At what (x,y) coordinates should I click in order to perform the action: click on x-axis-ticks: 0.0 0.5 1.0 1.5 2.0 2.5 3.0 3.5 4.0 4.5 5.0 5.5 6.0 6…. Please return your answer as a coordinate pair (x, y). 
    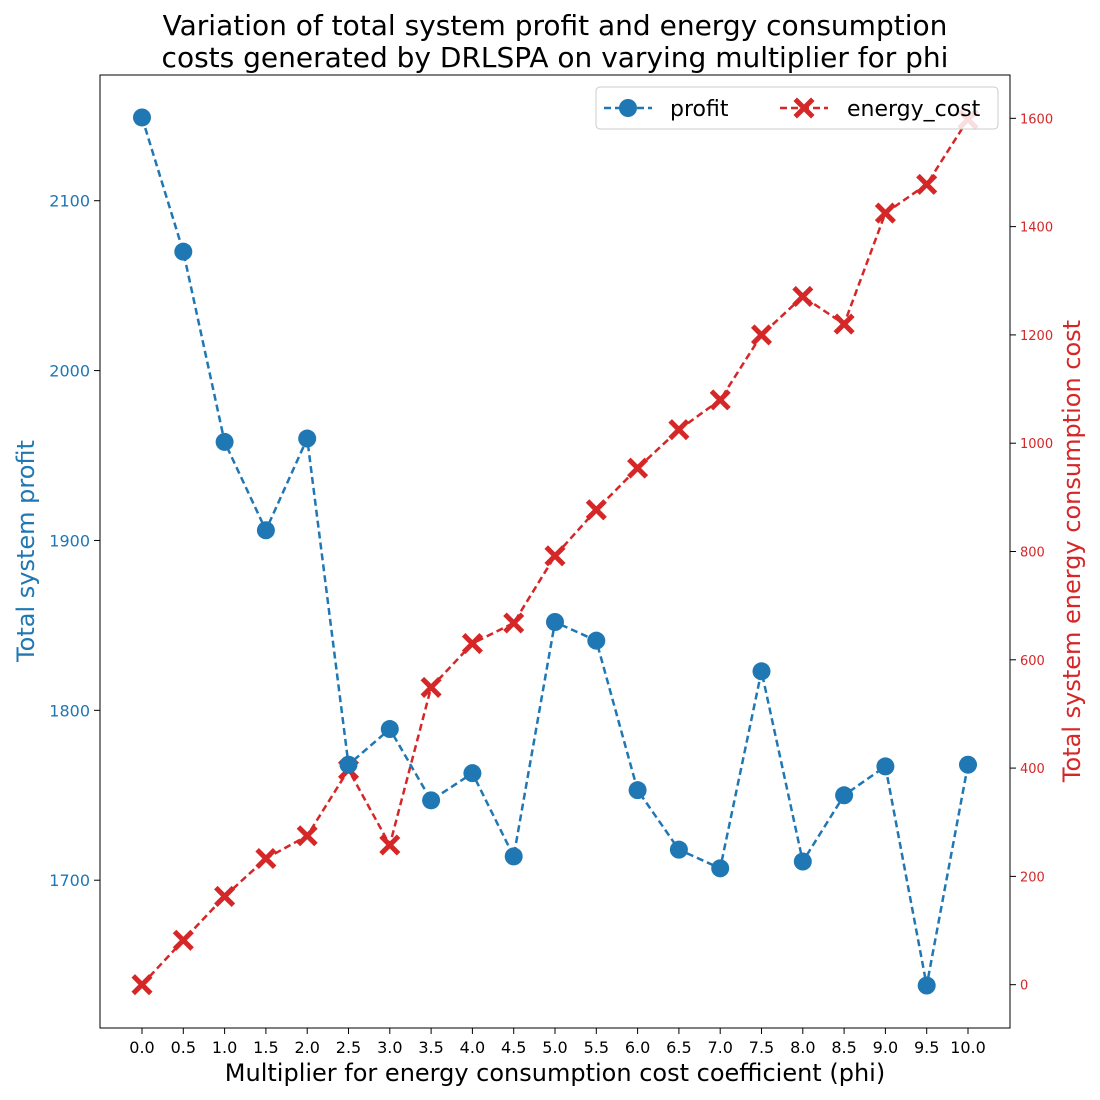
    Looking at the image, I should click on (557, 1042).